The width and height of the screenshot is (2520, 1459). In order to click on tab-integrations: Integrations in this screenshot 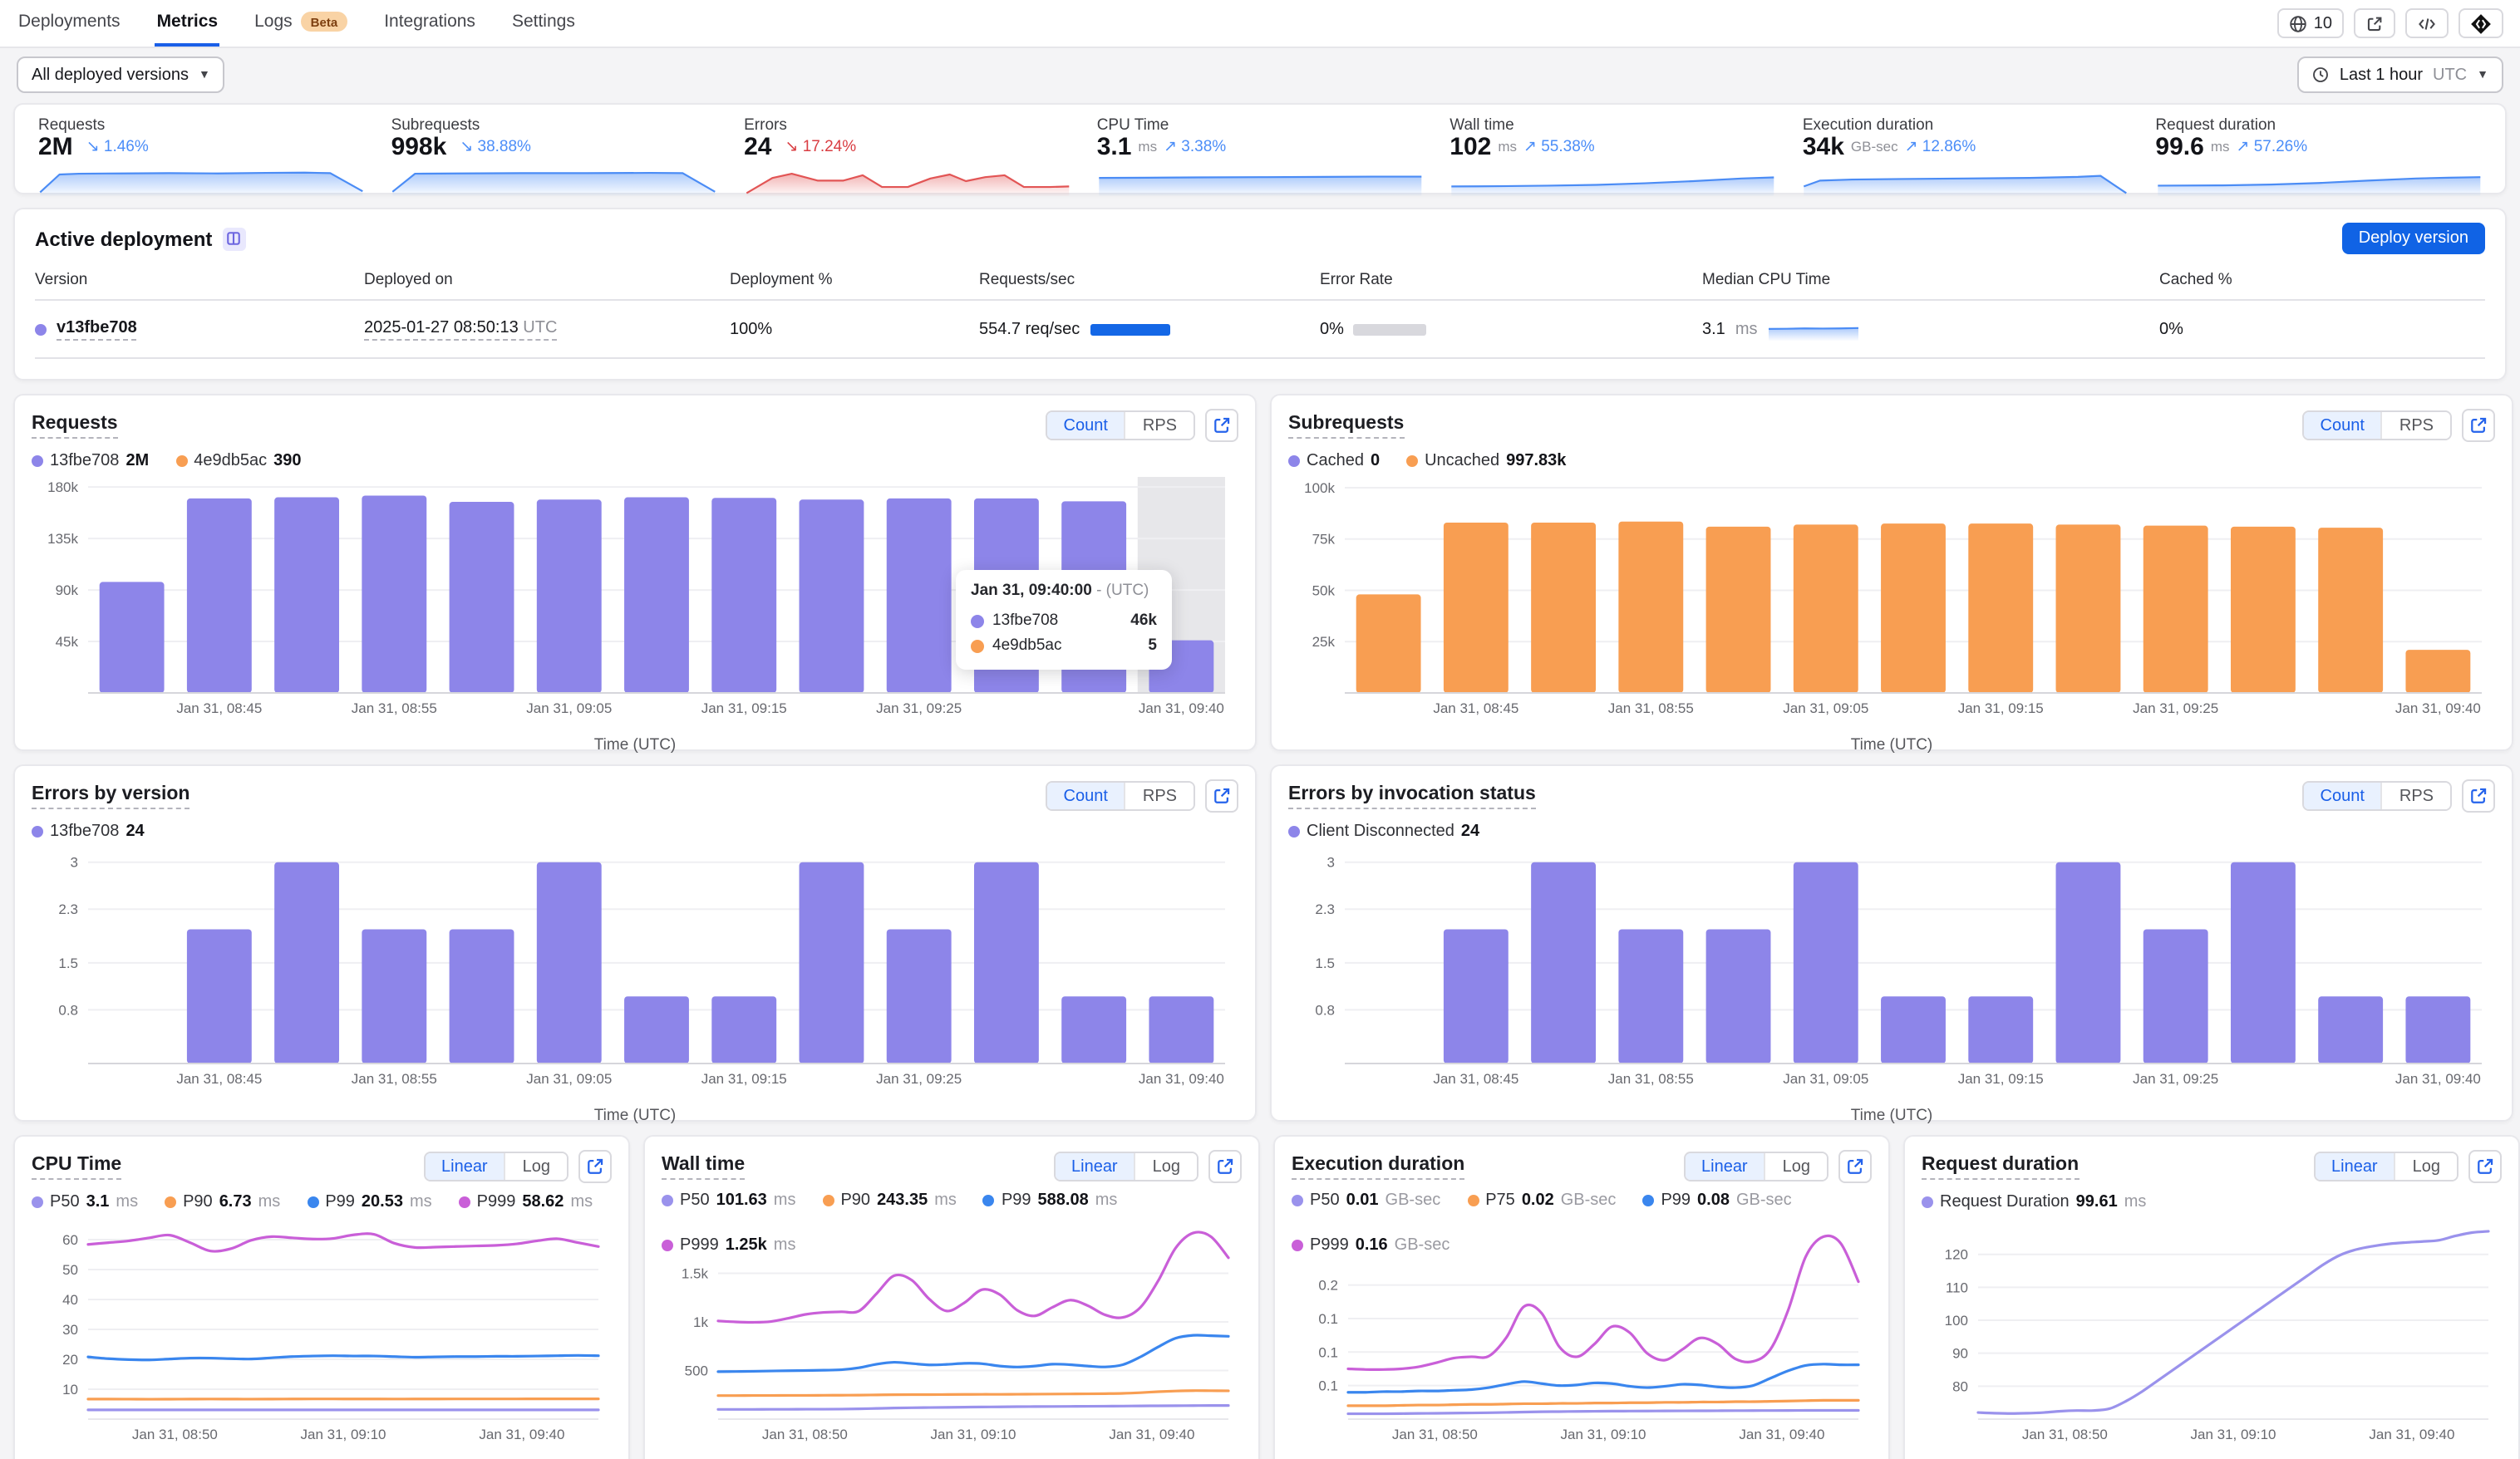, I will do `click(429, 22)`.